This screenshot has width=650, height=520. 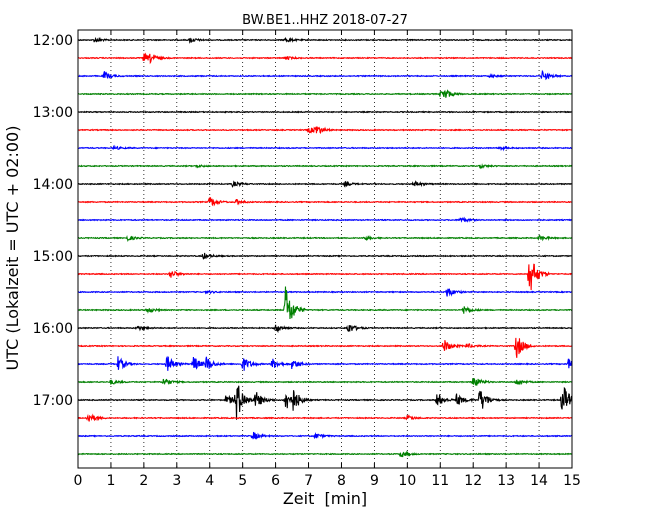 What do you see at coordinates (572, 481) in the screenshot?
I see `x-tick-label: 15` at bounding box center [572, 481].